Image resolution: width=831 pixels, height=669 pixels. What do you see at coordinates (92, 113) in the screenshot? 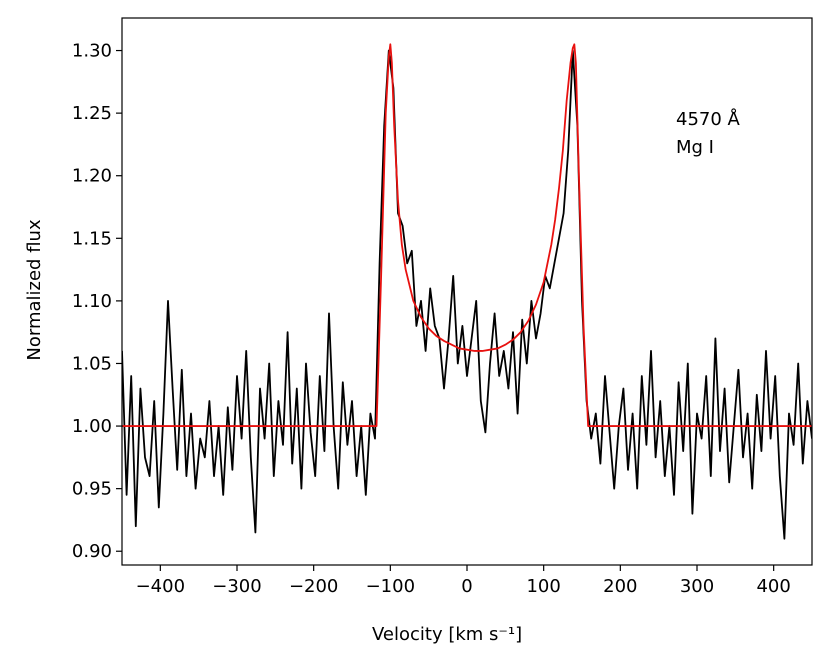
I see `y-tick-label: 1.25` at bounding box center [92, 113].